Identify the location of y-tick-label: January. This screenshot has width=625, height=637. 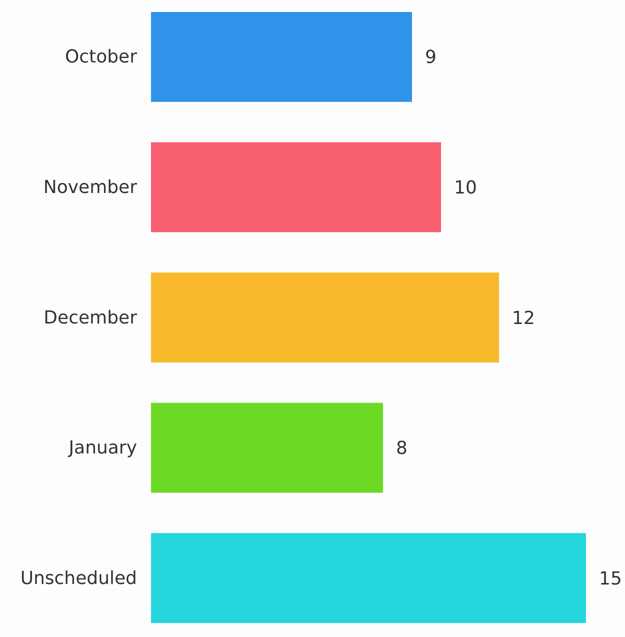
(103, 448).